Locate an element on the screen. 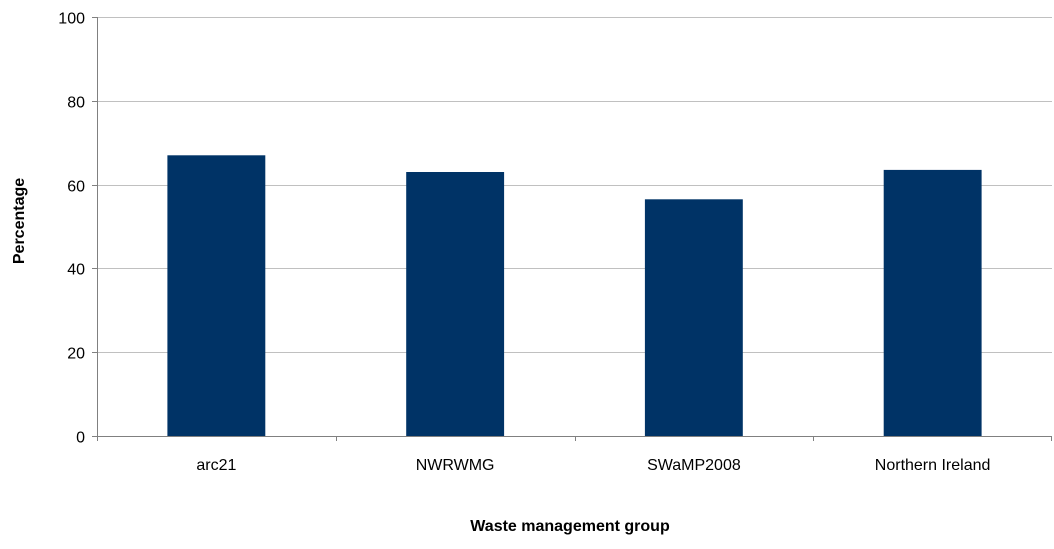 The height and width of the screenshot is (549, 1054). y-tick-label: 0 is located at coordinates (80, 438).